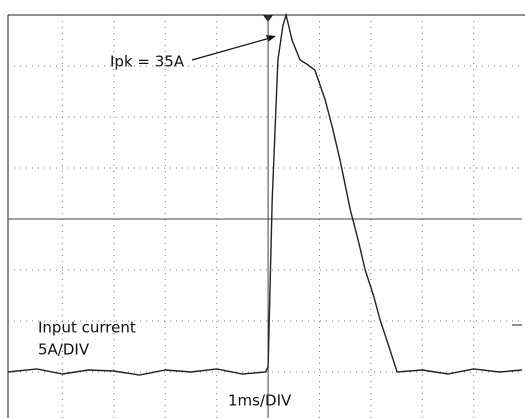 This screenshot has width=525, height=418. I want to click on peak-label: Ipk = 35A, so click(147, 62).